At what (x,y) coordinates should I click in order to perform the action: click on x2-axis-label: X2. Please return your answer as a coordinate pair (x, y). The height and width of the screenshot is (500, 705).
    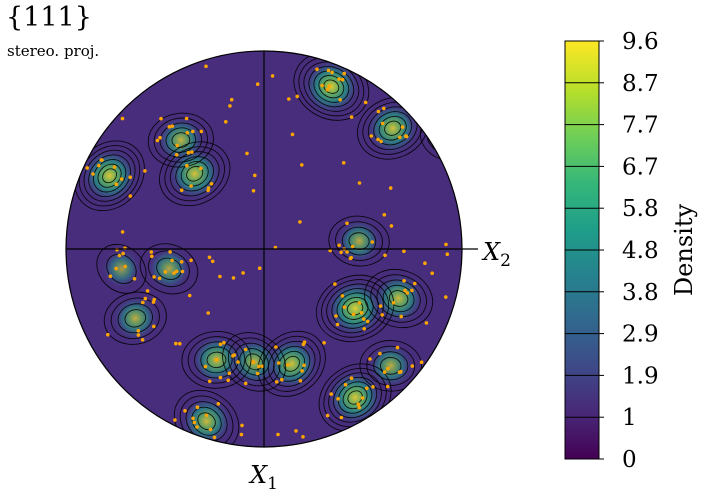
    Looking at the image, I should click on (496, 254).